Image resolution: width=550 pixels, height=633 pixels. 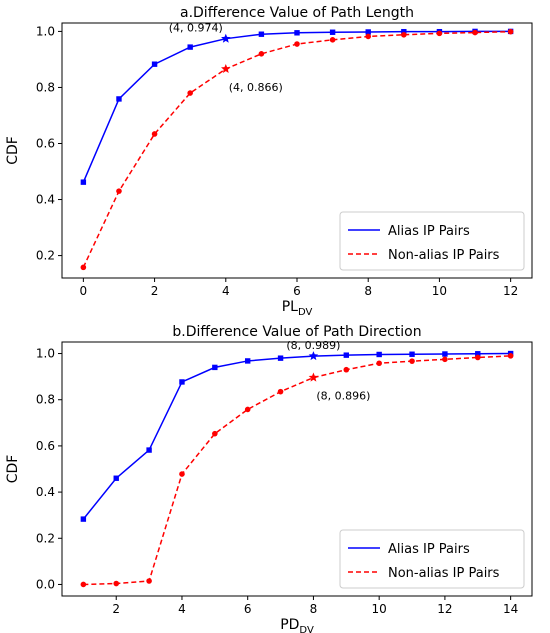 I want to click on x-axis-label: PLDV, so click(x=297, y=308).